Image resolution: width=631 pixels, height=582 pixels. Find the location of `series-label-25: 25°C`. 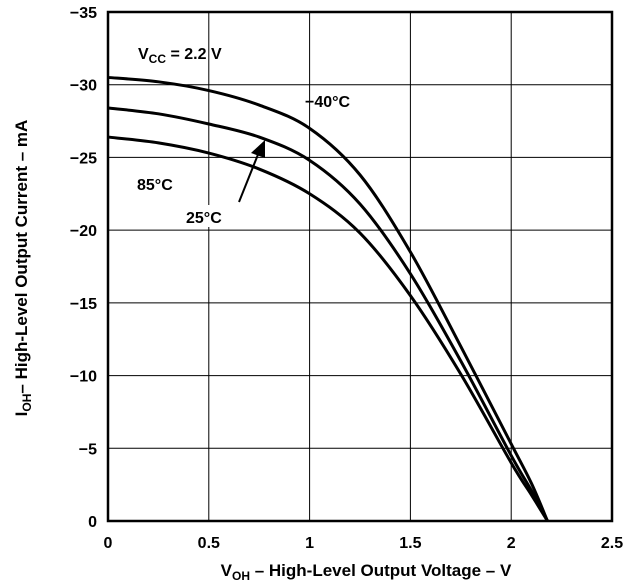

series-label-25: 25°C is located at coordinates (204, 218).